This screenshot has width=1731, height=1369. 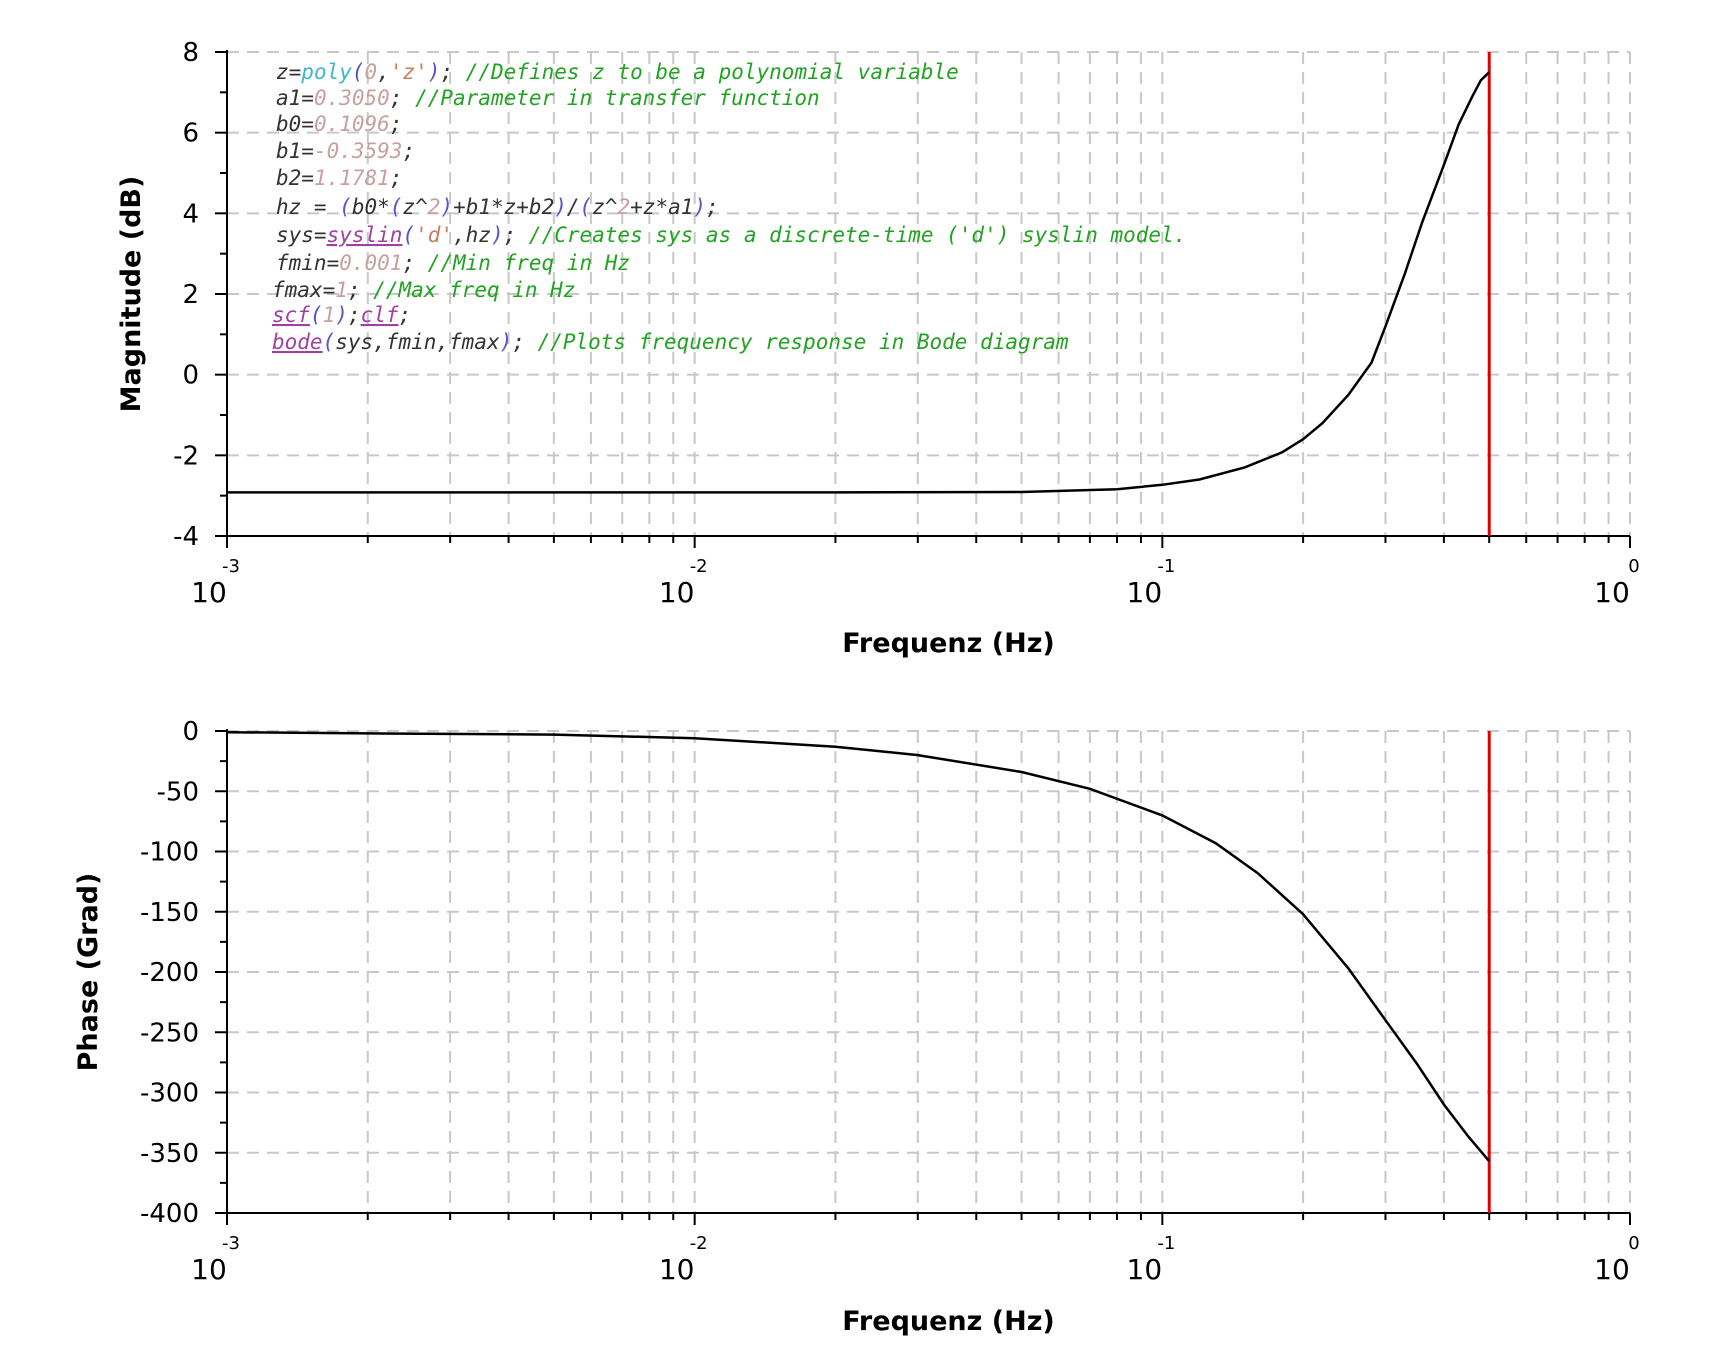 I want to click on y-tick-label: -200, so click(x=169, y=973).